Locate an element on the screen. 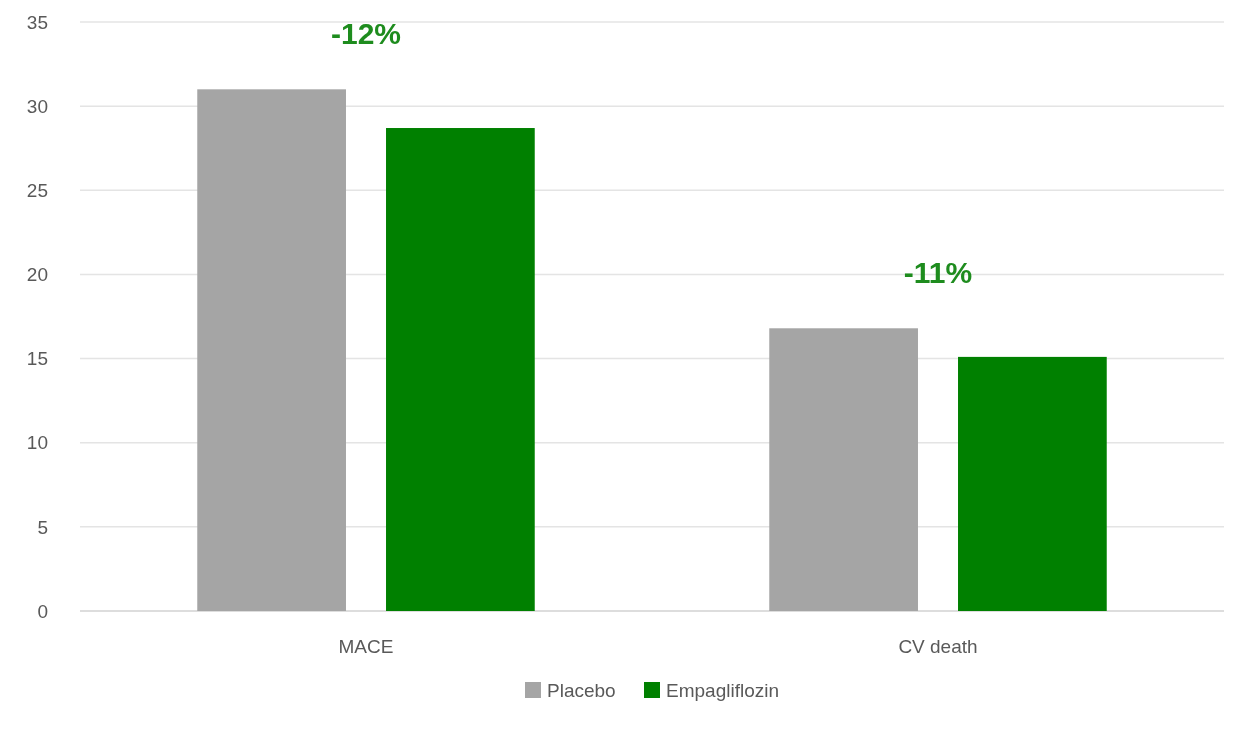 This screenshot has width=1234, height=730. y-tick-label: 30 is located at coordinates (37, 106).